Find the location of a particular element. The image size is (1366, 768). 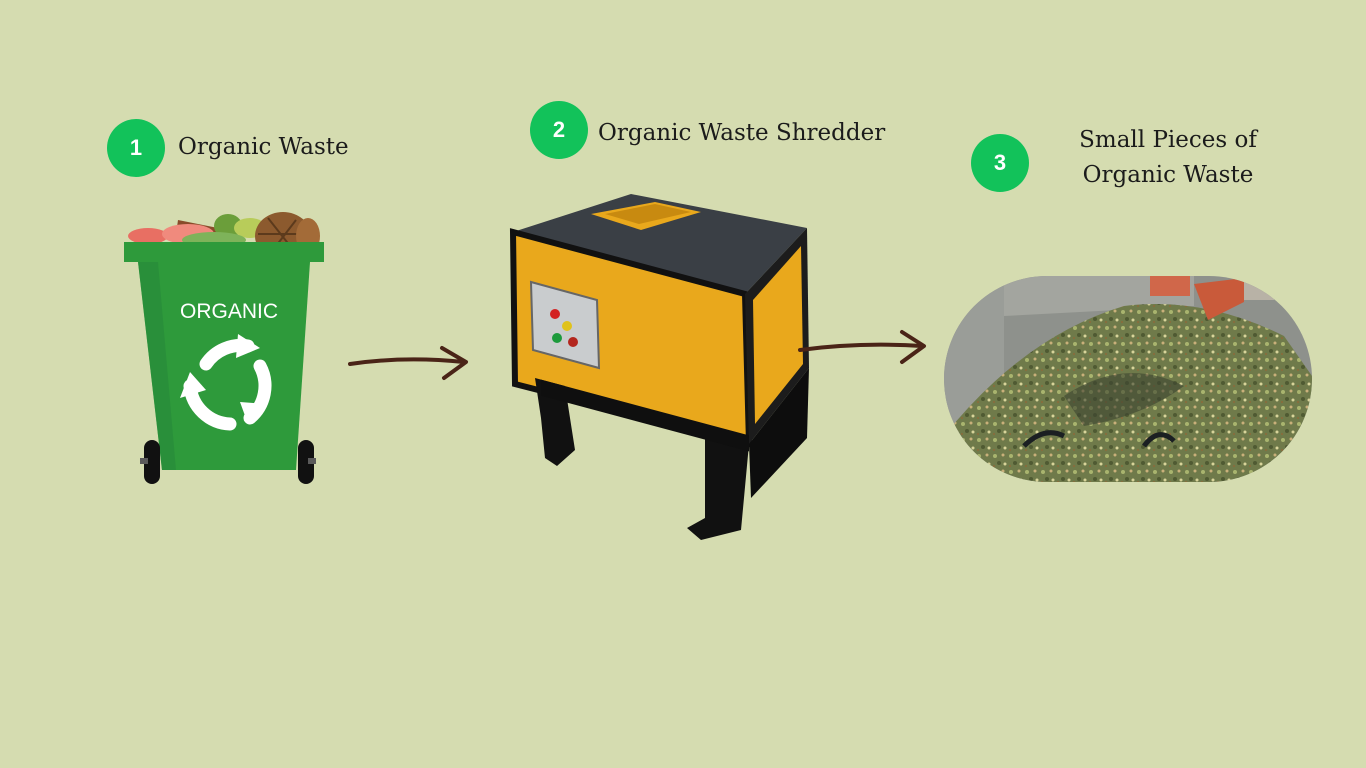

step-1-number: 1 is located at coordinates (136, 147).